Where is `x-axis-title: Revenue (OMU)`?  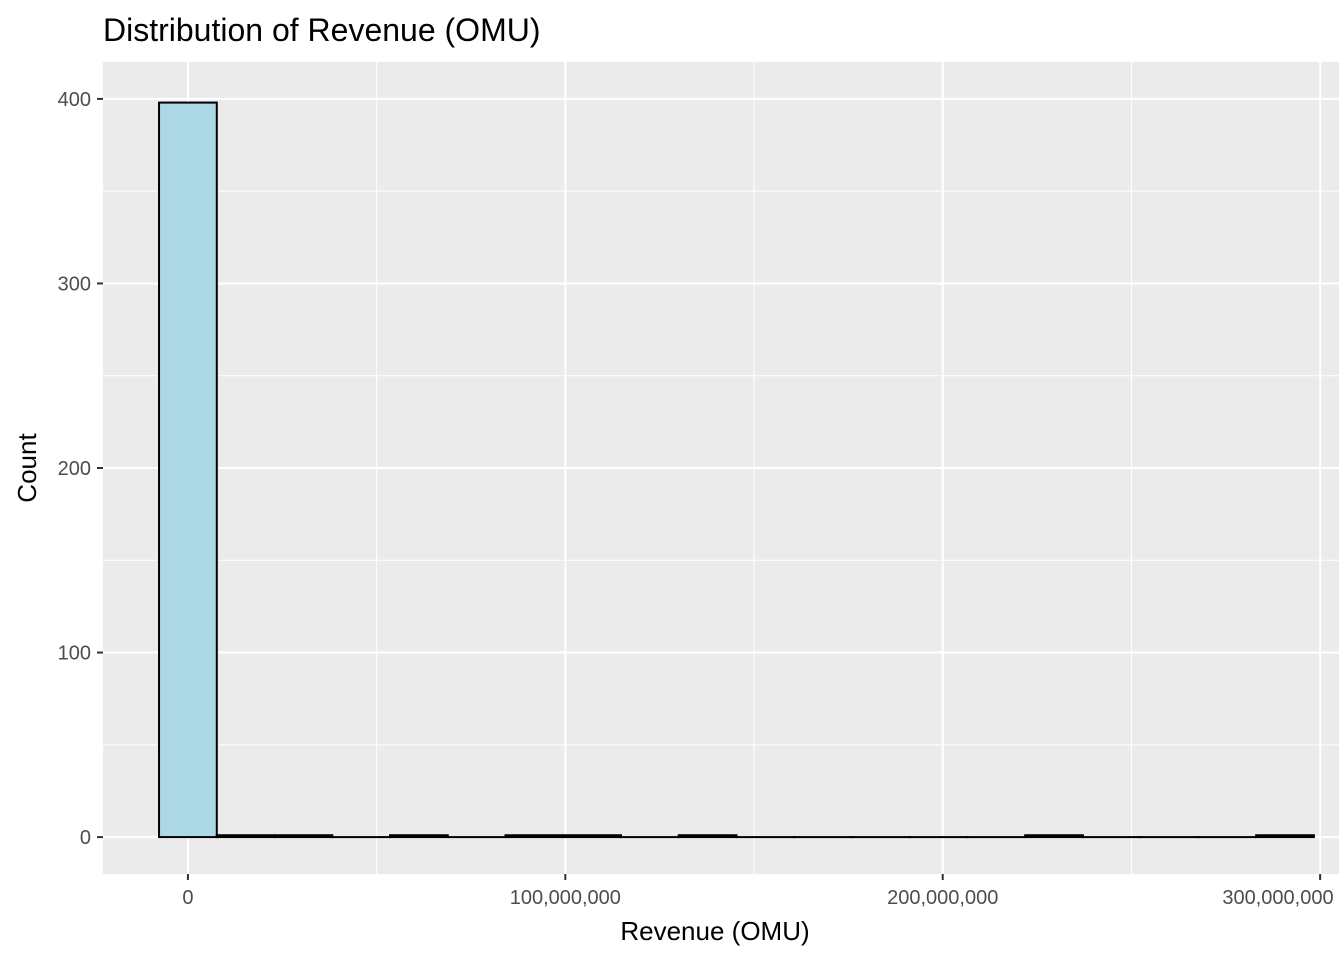 x-axis-title: Revenue (OMU) is located at coordinates (714, 931).